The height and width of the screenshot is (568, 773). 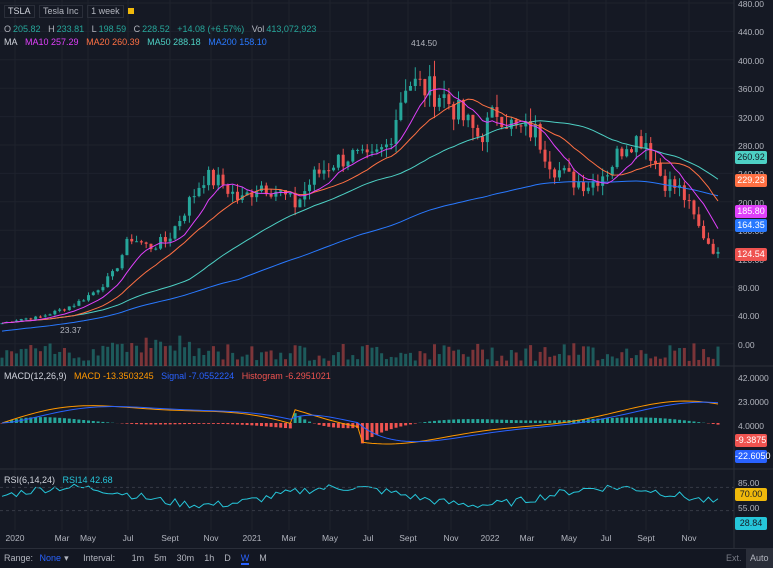 I want to click on price-tick-label: 400.00, so click(x=751, y=61).